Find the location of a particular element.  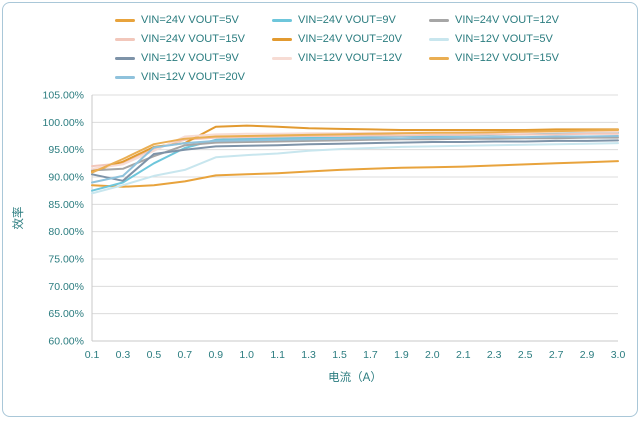

legend-label: VIN=12V VOUT=12V is located at coordinates (350, 58).